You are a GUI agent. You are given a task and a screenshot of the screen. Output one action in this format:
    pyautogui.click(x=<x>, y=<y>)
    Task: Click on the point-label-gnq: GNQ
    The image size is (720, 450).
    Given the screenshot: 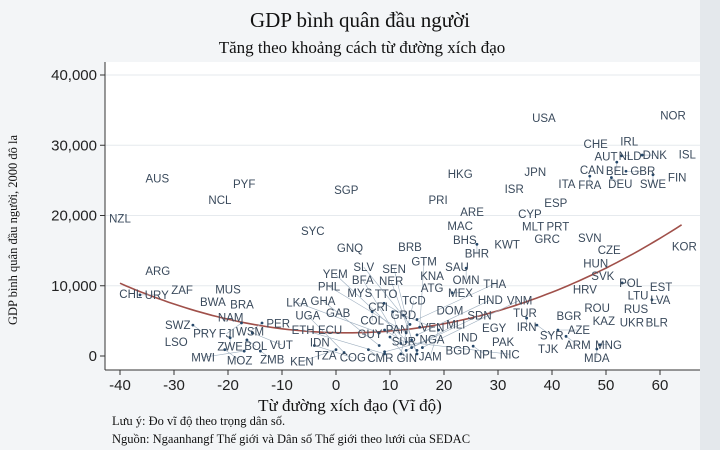 What is the action you would take?
    pyautogui.click(x=350, y=249)
    